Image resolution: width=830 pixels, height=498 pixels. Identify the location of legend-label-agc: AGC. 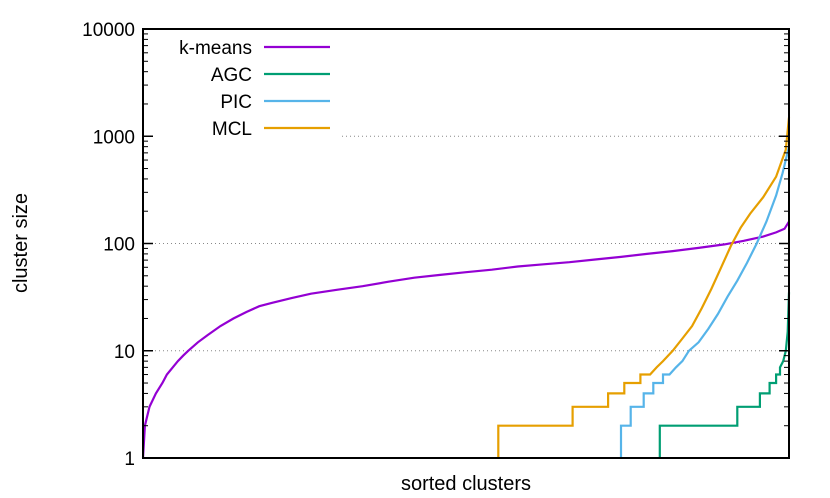
(231, 75).